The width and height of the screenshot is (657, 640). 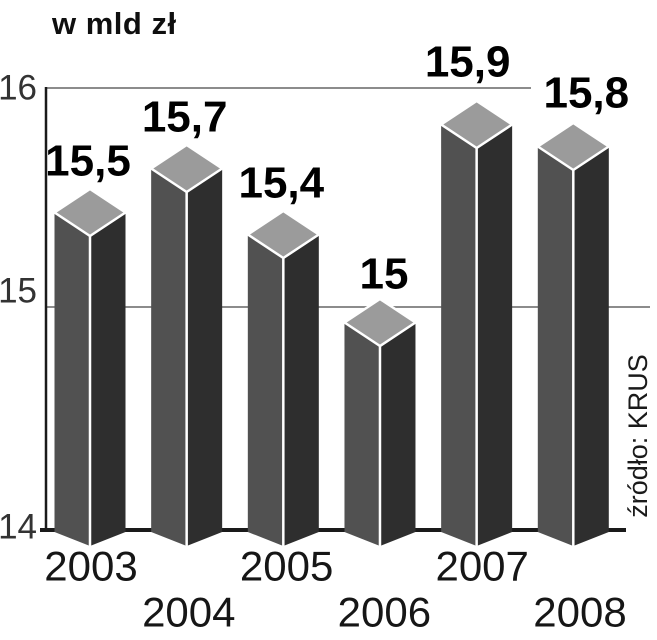 What do you see at coordinates (188, 612) in the screenshot?
I see `x-axis-year-label: 2004` at bounding box center [188, 612].